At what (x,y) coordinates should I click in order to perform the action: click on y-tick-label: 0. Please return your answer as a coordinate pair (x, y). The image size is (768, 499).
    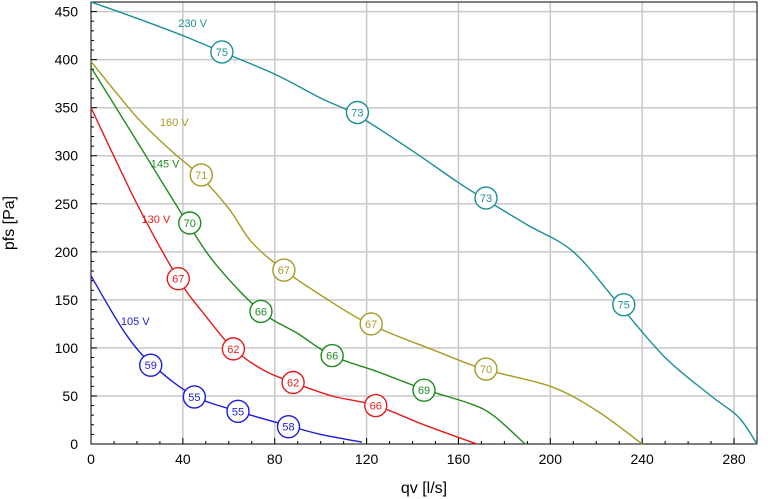
    Looking at the image, I should click on (74, 444).